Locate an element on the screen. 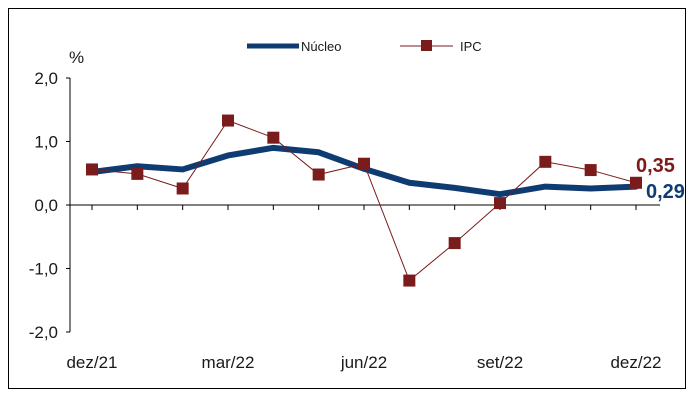 This screenshot has height=395, width=694. series-line-nucleo is located at coordinates (364, 171).